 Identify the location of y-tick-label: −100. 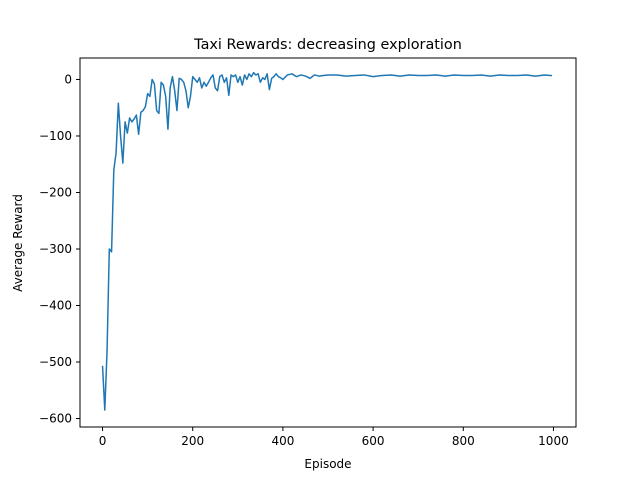
(55, 136).